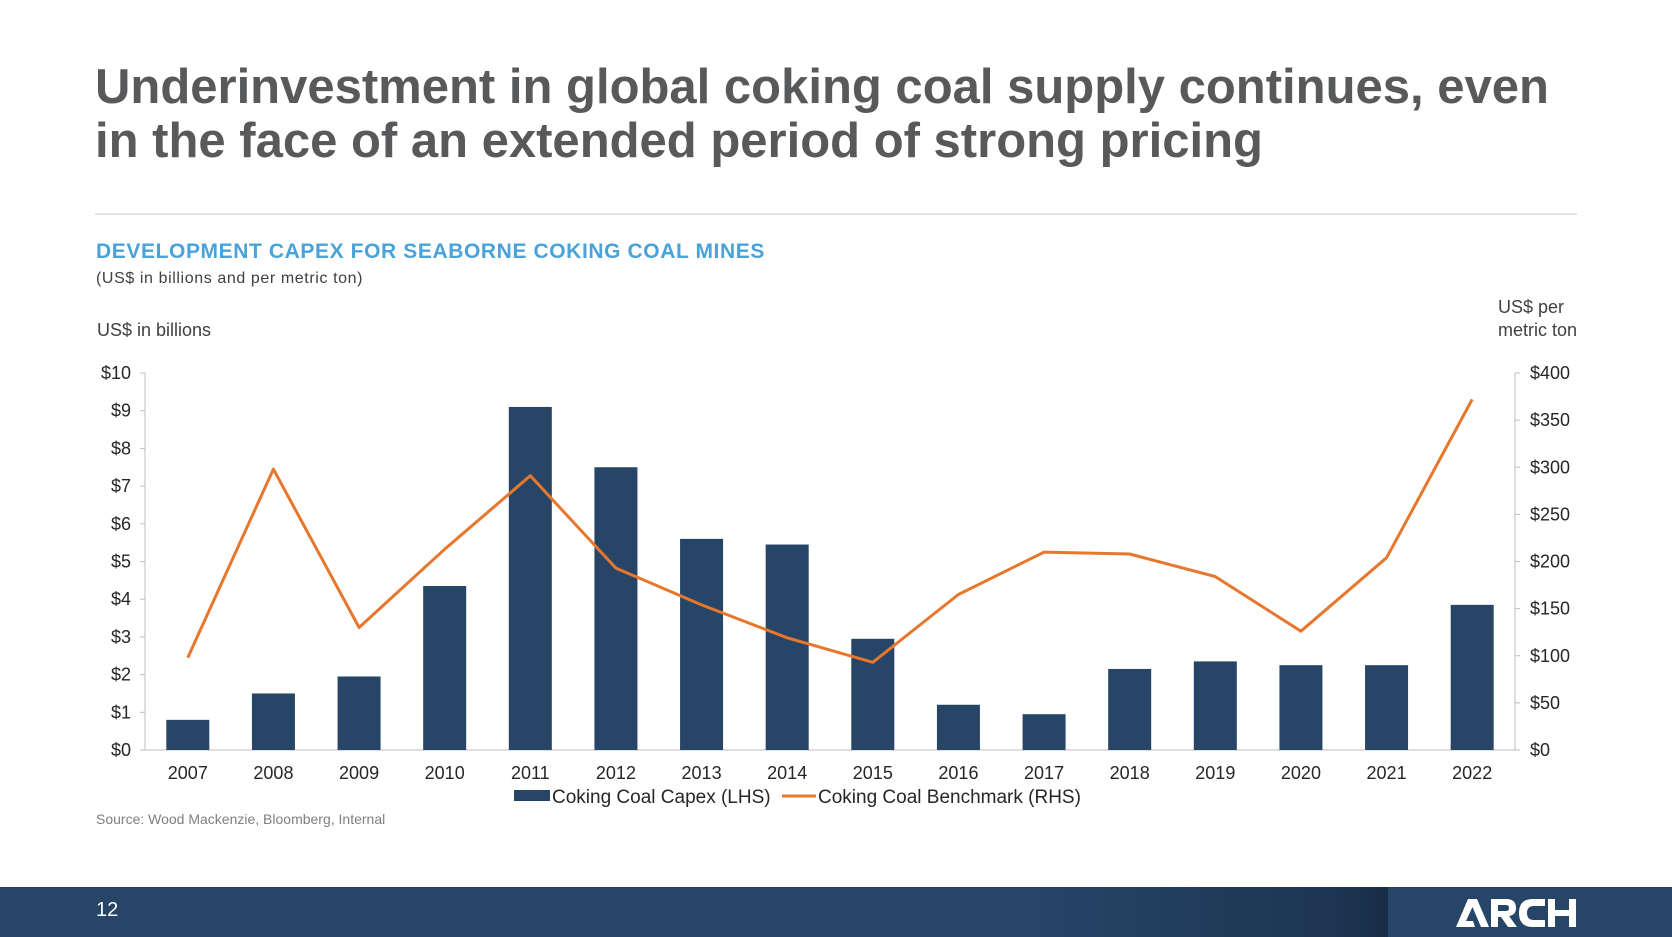 This screenshot has width=1672, height=937. What do you see at coordinates (1215, 773) in the screenshot?
I see `x-tick-label: 2019` at bounding box center [1215, 773].